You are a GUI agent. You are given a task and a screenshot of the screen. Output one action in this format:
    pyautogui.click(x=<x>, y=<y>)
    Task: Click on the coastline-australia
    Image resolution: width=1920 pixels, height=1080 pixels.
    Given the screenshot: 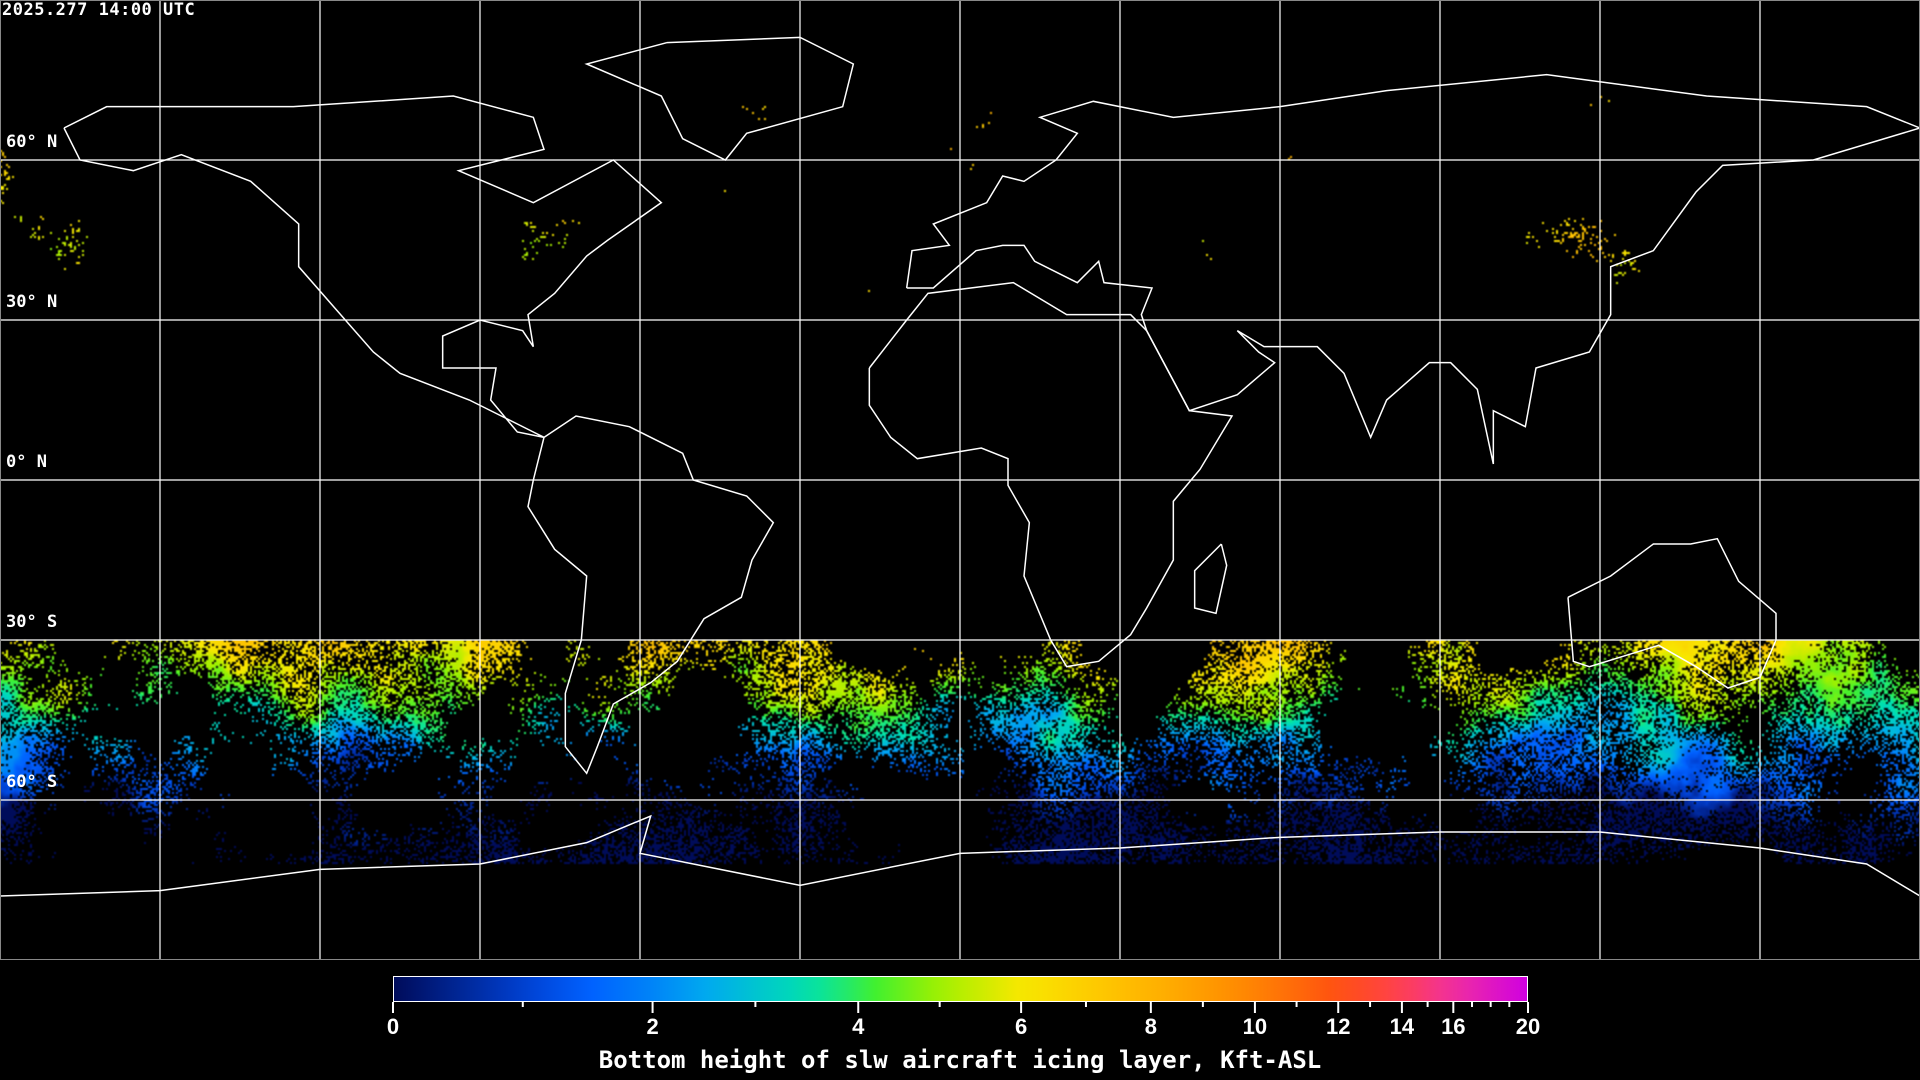 What is the action you would take?
    pyautogui.click(x=1672, y=613)
    